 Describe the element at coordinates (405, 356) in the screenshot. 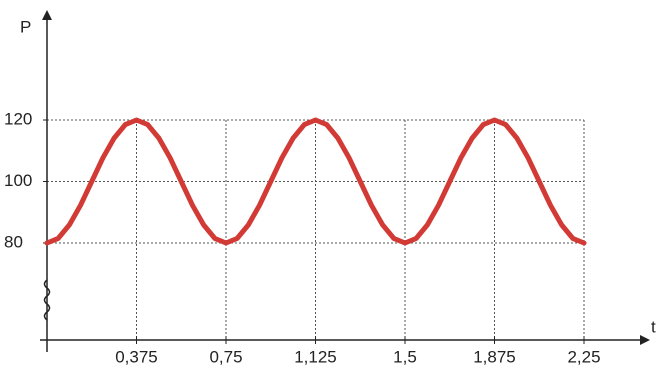

I see `x-tick-label: 1,5` at that location.